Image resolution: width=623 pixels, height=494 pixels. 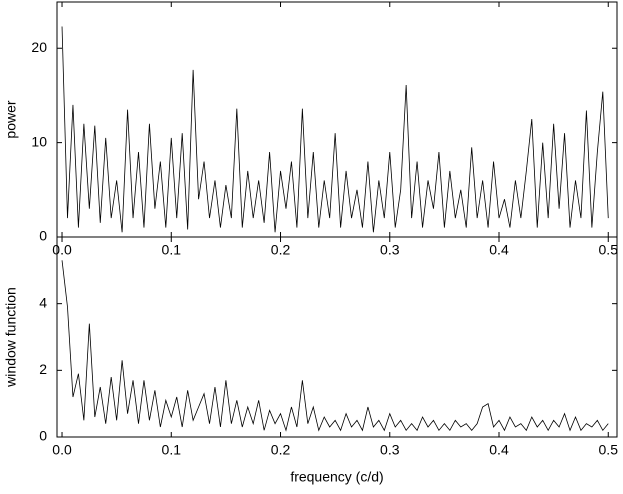 I want to click on y-axis-label: window function, so click(x=11, y=337).